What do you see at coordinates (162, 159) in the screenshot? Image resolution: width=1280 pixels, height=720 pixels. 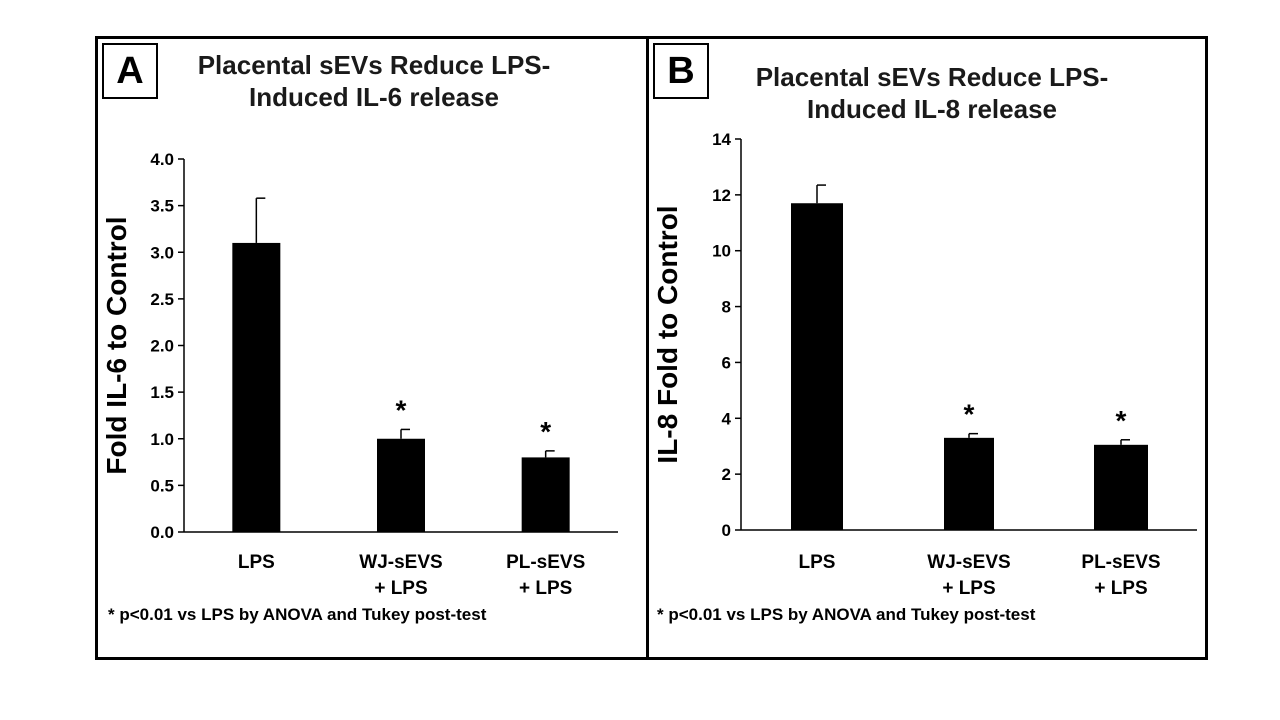 I see `y-tick-label: 4.0` at bounding box center [162, 159].